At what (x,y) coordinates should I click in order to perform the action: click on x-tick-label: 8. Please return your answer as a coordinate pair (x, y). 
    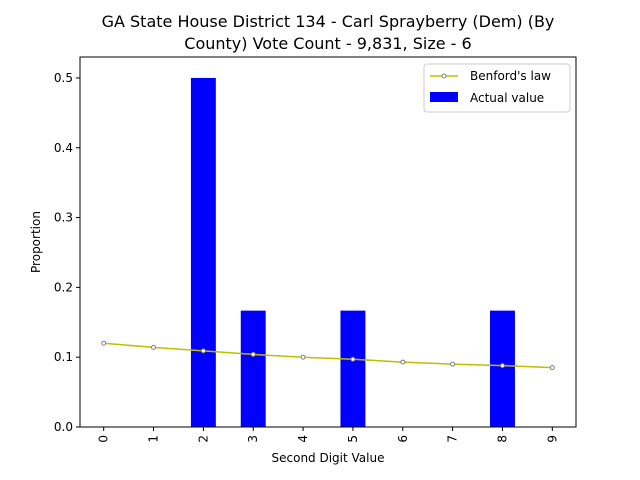
    Looking at the image, I should click on (502, 439).